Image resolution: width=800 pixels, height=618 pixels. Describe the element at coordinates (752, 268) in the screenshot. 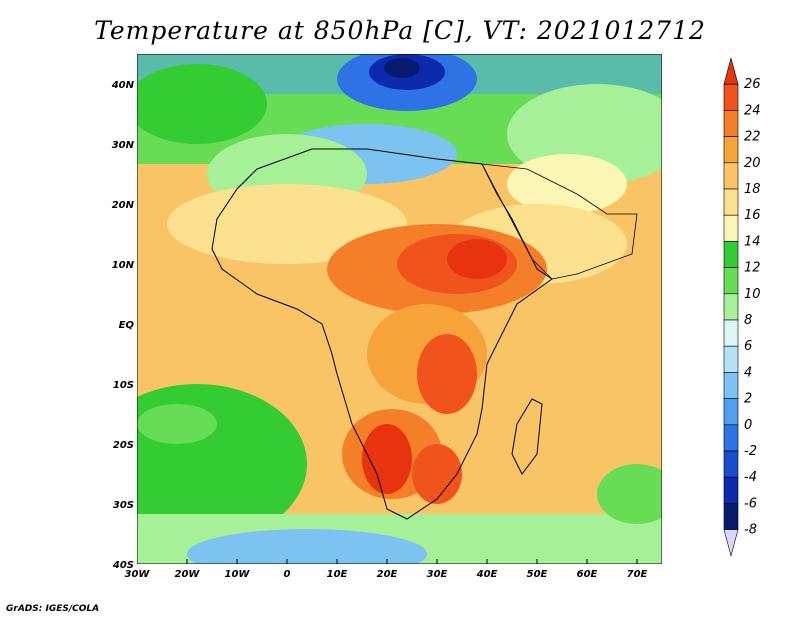

I see `colorbar-label: 12` at that location.